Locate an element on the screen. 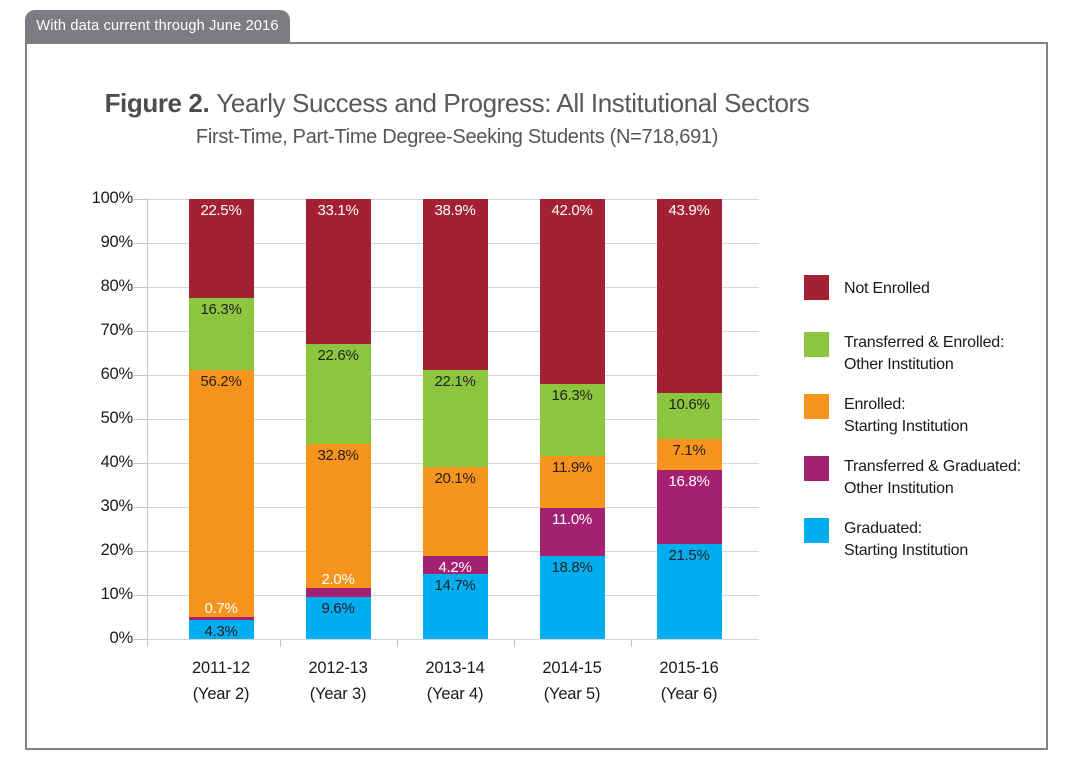 Image resolution: width=1066 pixels, height=764 pixels. x-axis-label-line: 2012-13 is located at coordinates (338, 668).